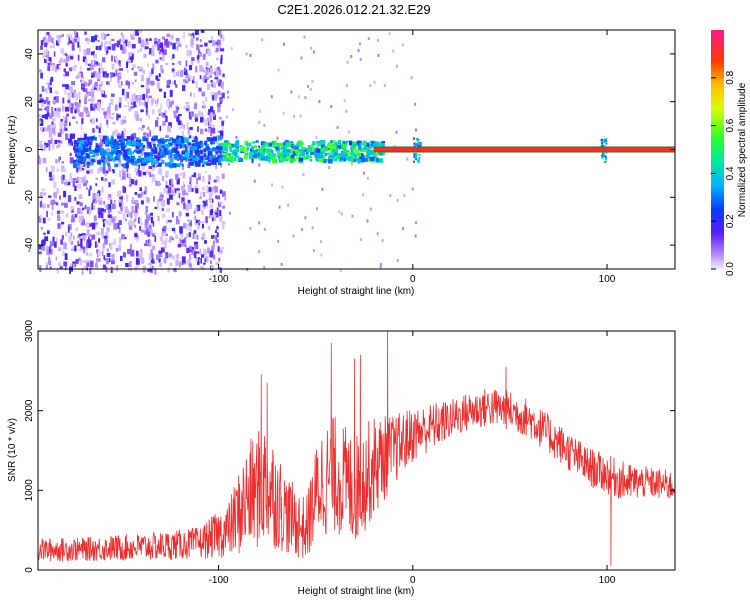 Image resolution: width=750 pixels, height=600 pixels. I want to click on colorbar-tick-label: 0.2, so click(730, 221).